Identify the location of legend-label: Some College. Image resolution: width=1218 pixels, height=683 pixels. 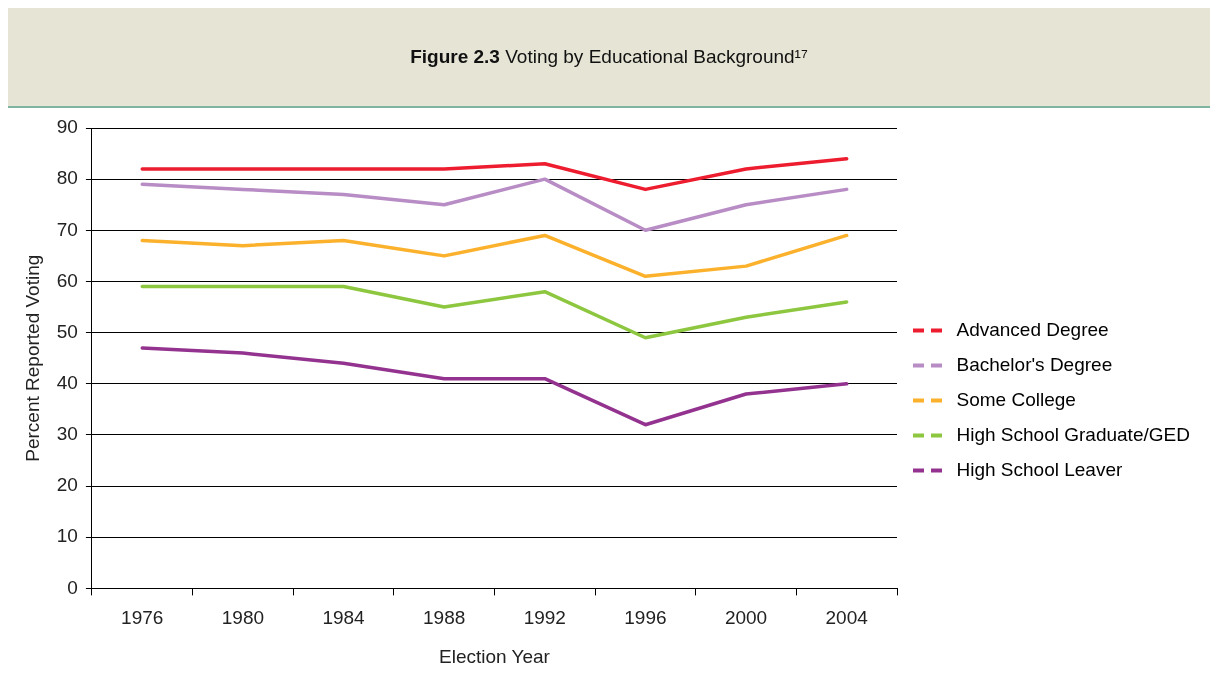
(1016, 399).